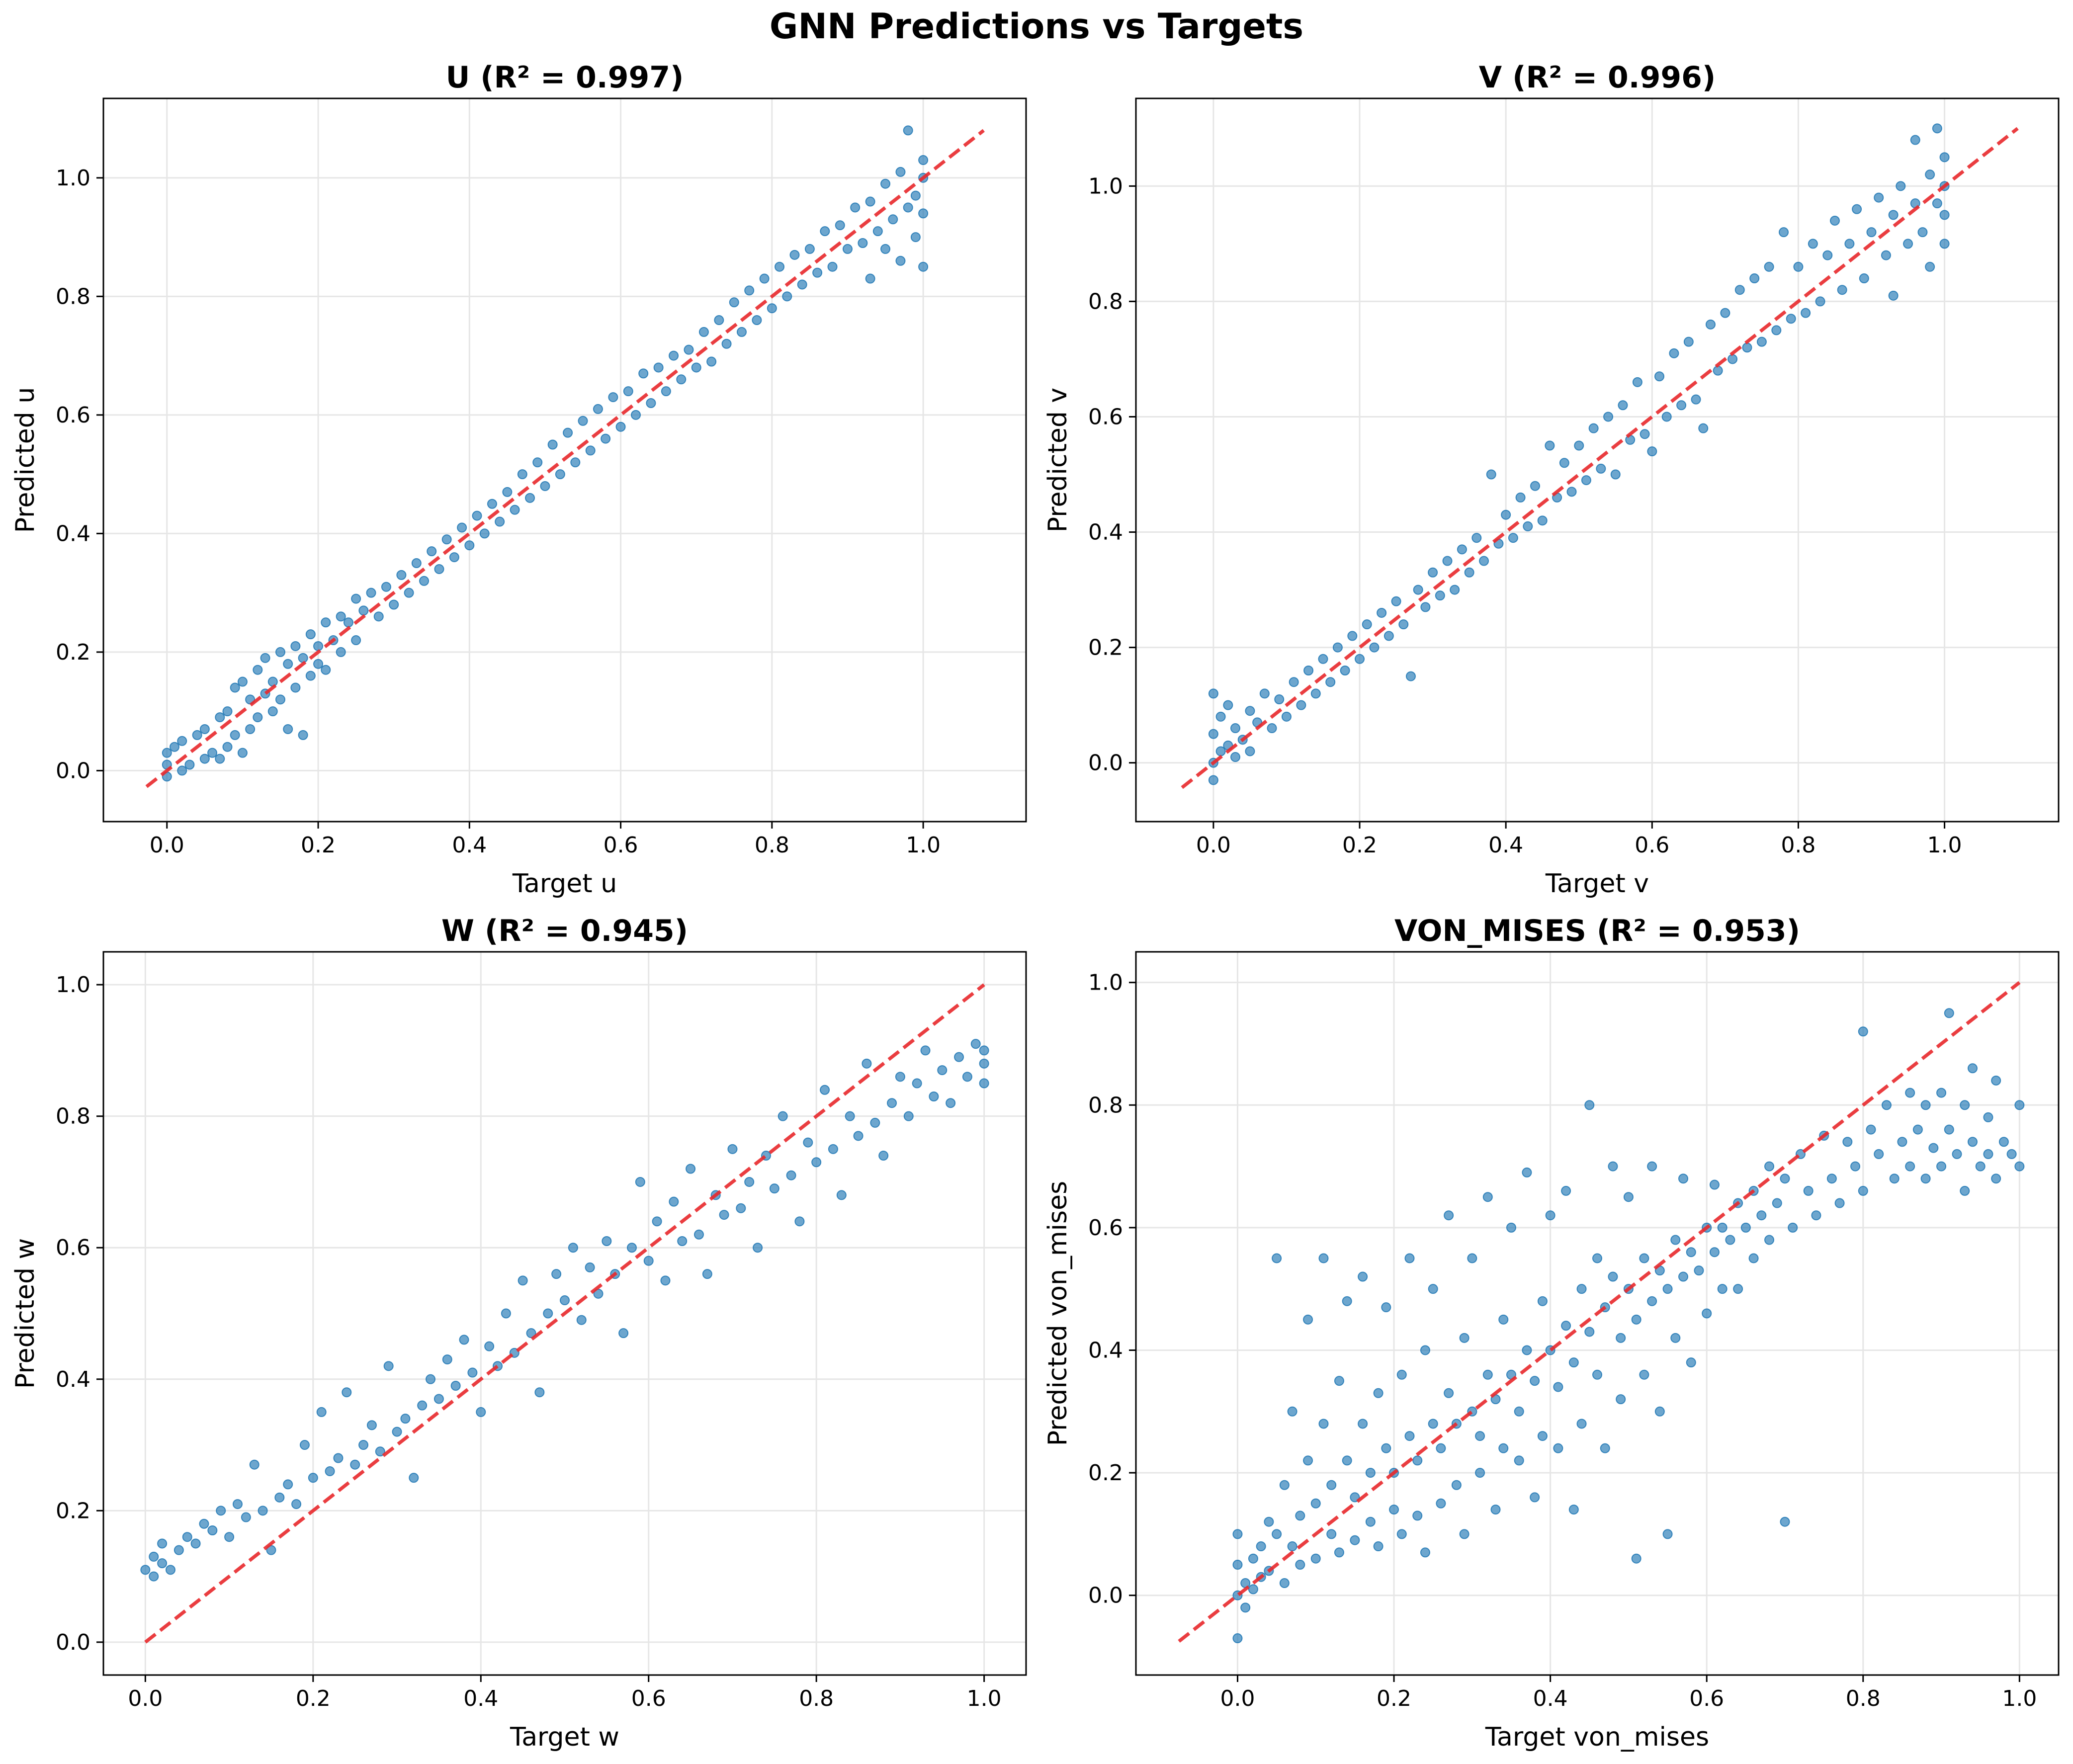 Image resolution: width=2073 pixels, height=1764 pixels. What do you see at coordinates (1944, 845) in the screenshot?
I see `x-tick-label: 1.0` at bounding box center [1944, 845].